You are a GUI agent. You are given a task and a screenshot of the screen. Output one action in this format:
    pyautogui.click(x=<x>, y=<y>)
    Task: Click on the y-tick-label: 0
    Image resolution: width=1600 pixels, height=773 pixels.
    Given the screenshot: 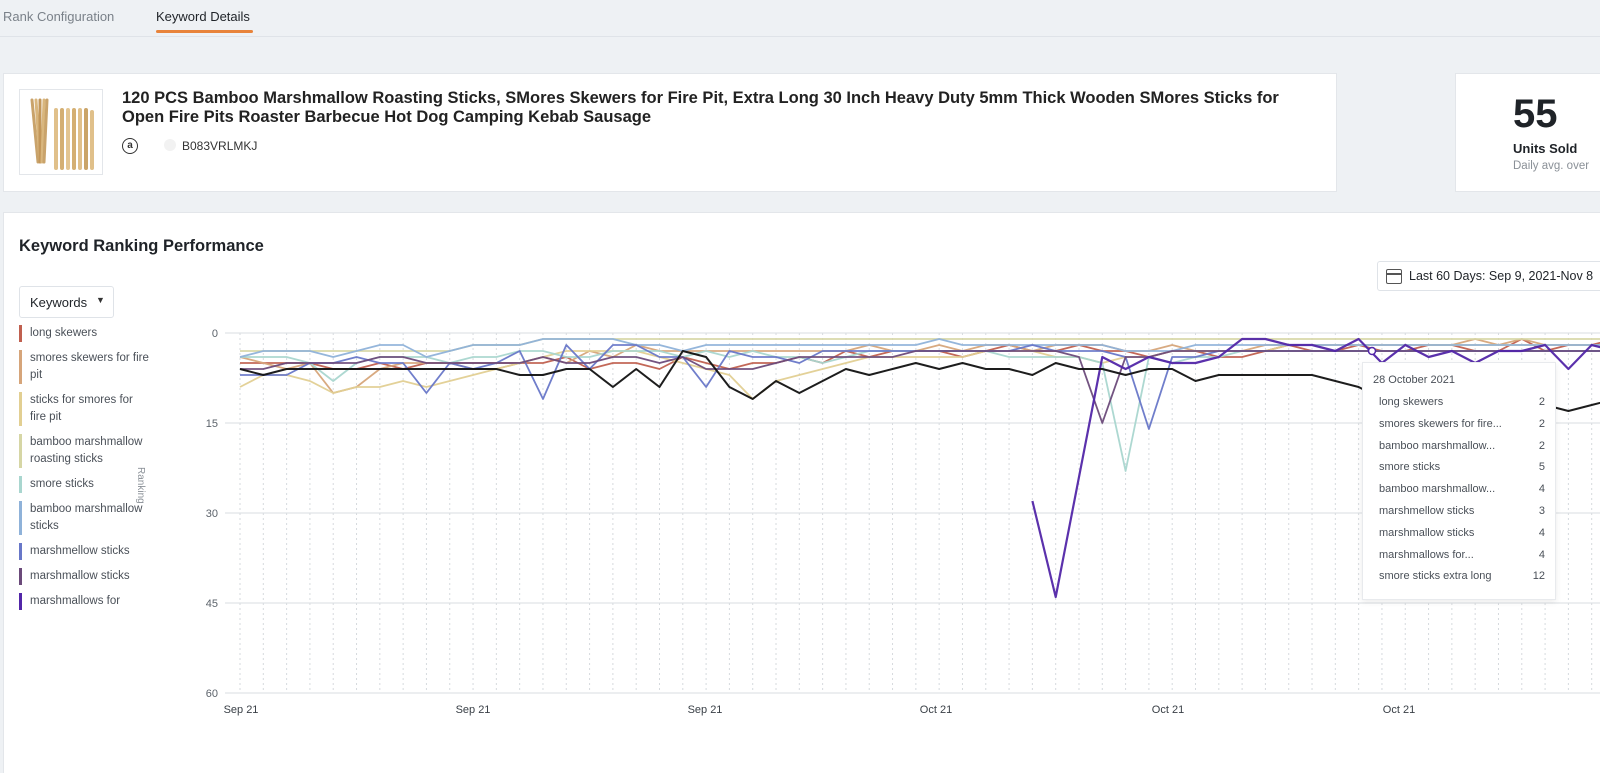 What is the action you would take?
    pyautogui.click(x=215, y=334)
    